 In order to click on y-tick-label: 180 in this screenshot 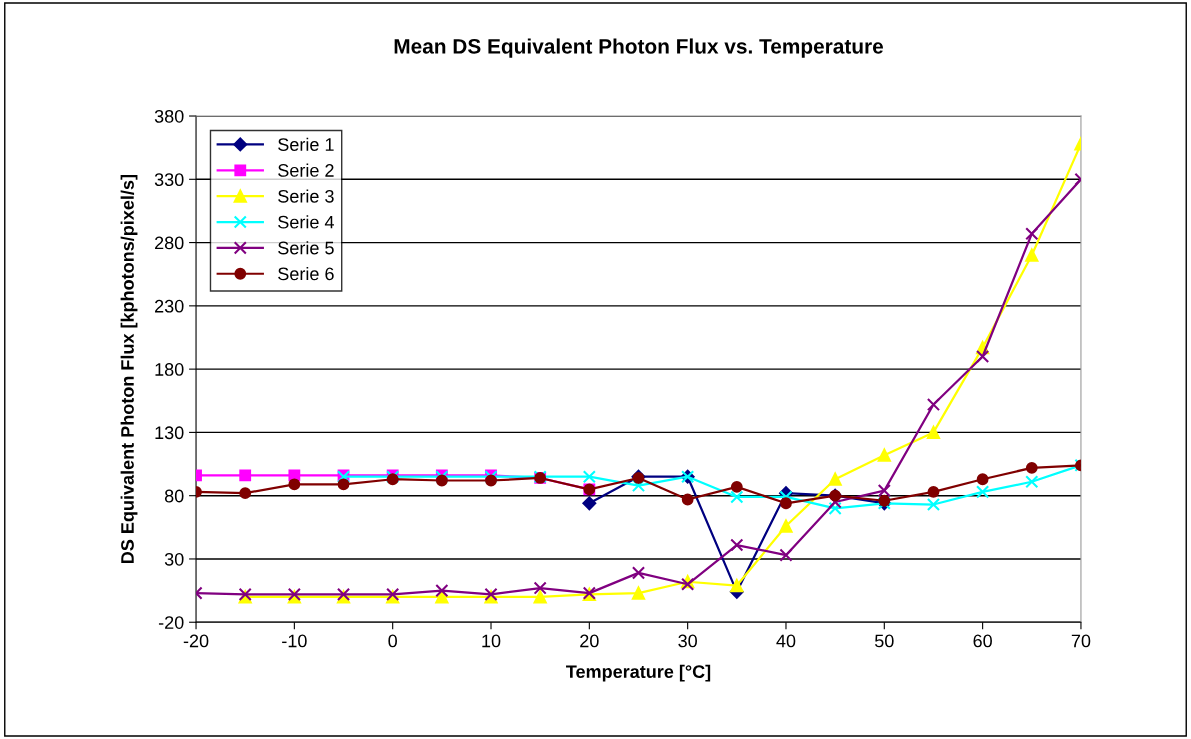, I will do `click(169, 369)`.